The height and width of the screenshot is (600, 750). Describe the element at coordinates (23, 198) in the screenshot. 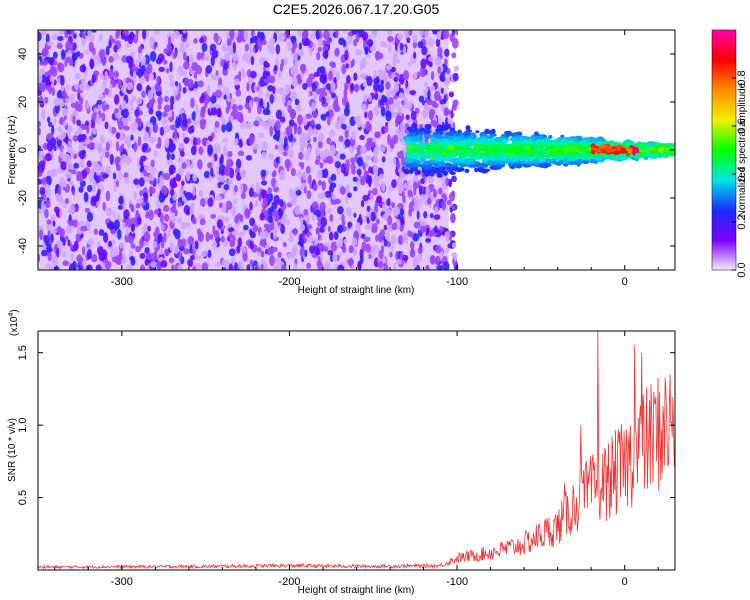

I see `y-tick-label: -20` at that location.